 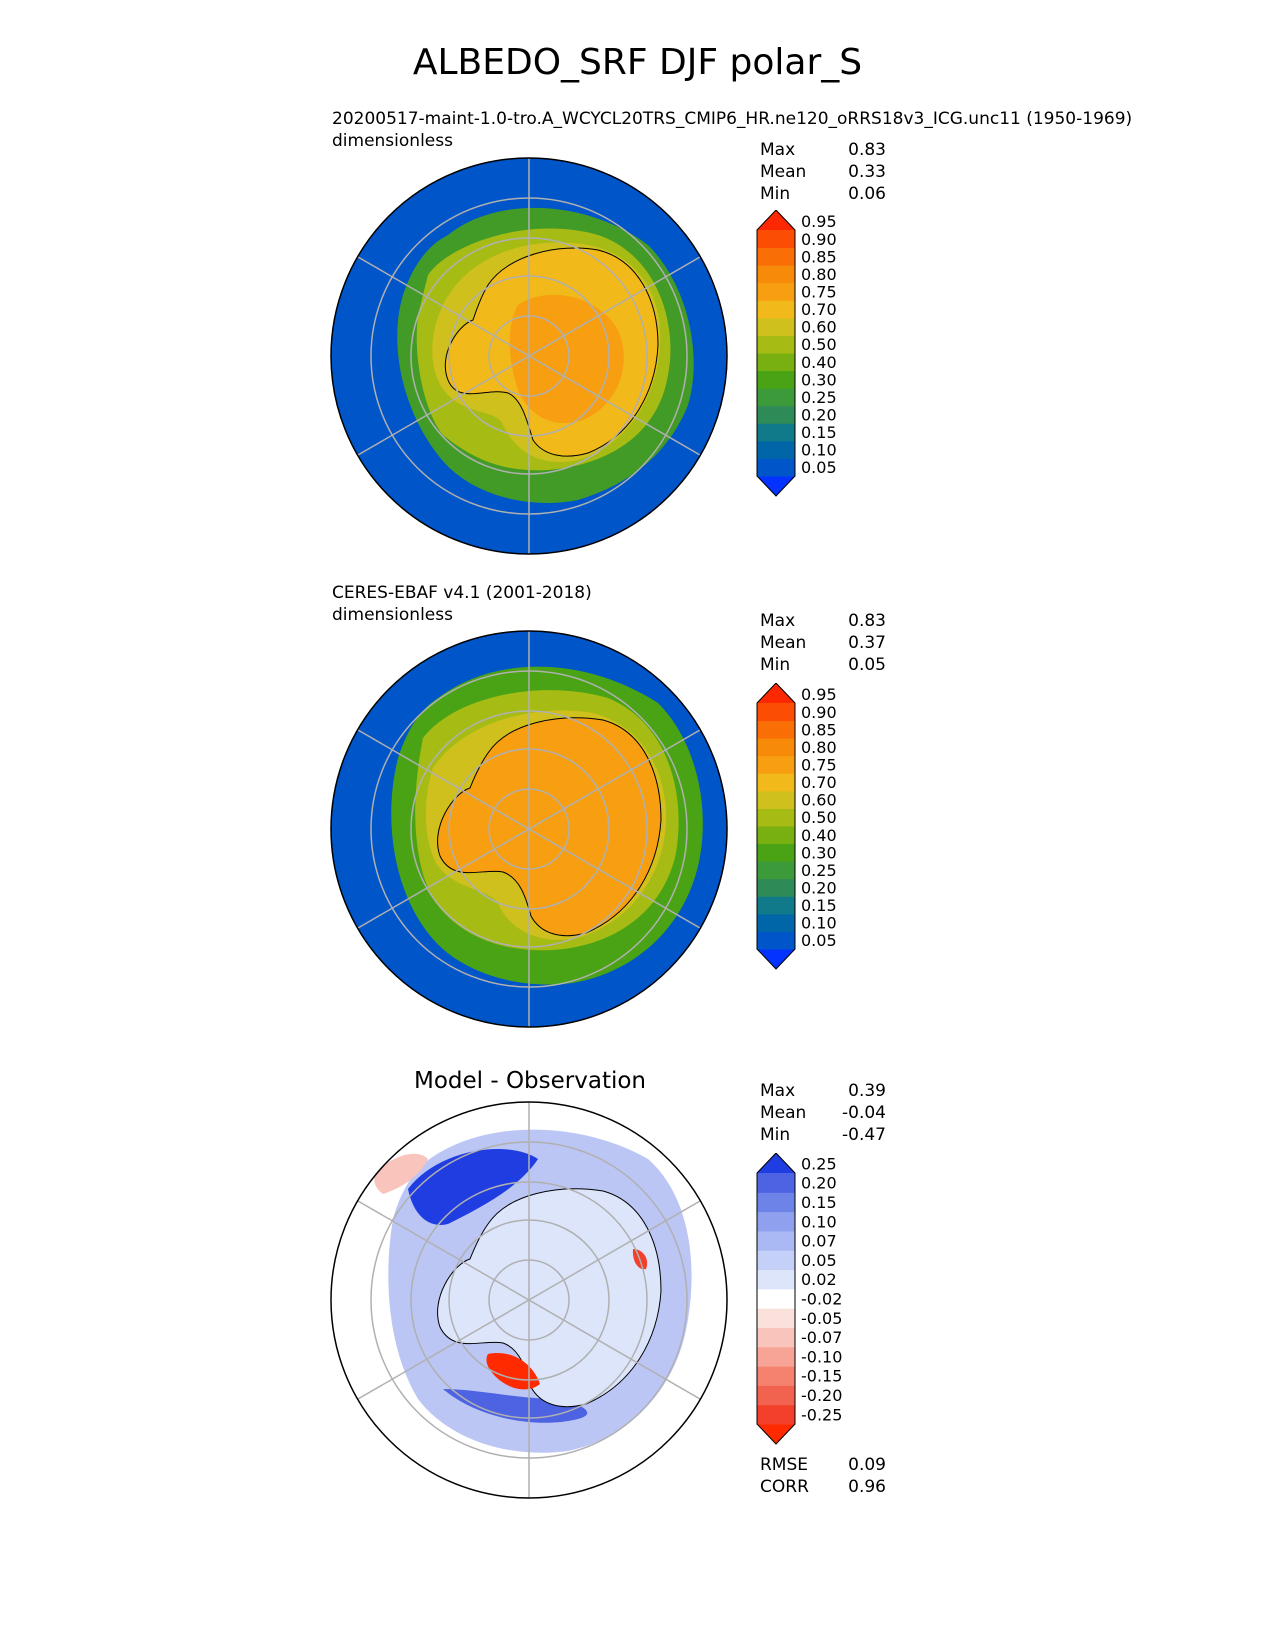 I want to click on panel3-max-label: Max, so click(x=778, y=1091).